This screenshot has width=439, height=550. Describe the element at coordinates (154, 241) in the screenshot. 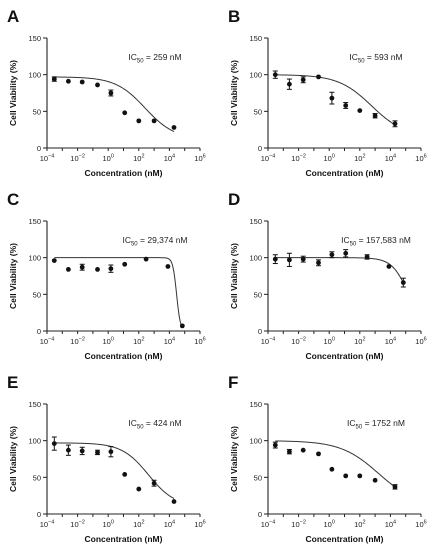

I see `ic50-annotation: IC50 = 29,374 nM` at that location.